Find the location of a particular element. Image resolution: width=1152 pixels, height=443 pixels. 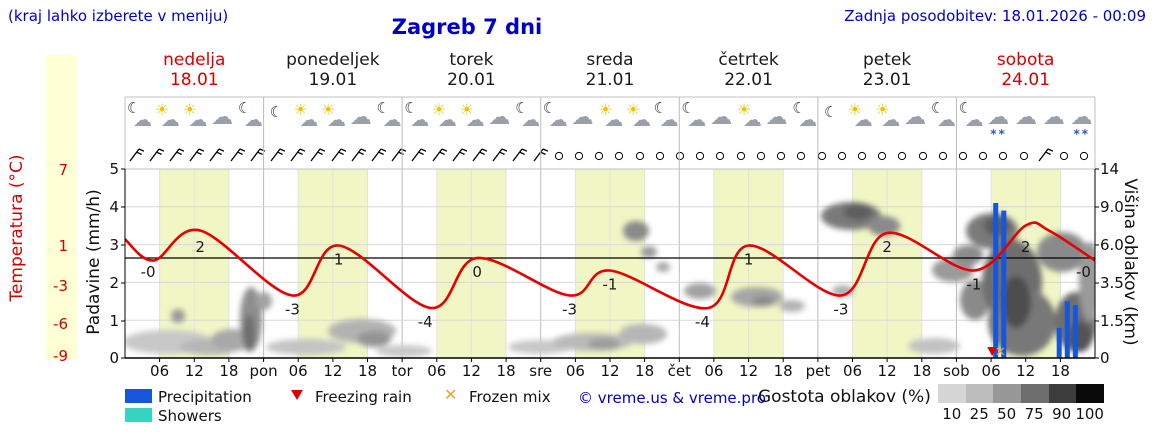

legend-precipitation-label: Precipitation is located at coordinates (205, 397).